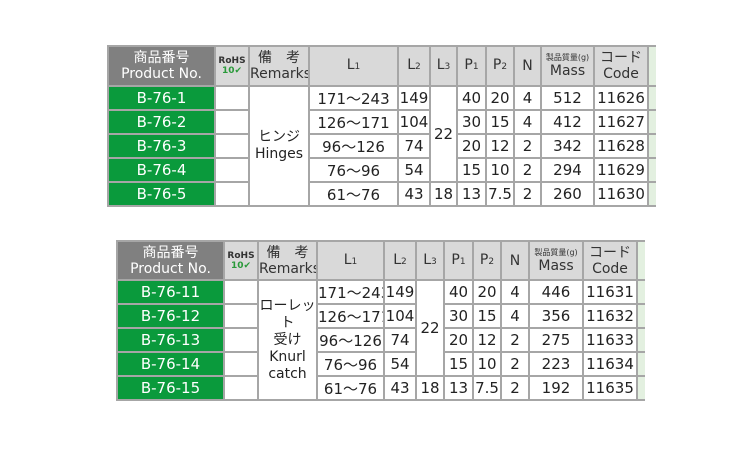 The image size is (750, 450). I want to click on p2-cell: 12, so click(487, 340).